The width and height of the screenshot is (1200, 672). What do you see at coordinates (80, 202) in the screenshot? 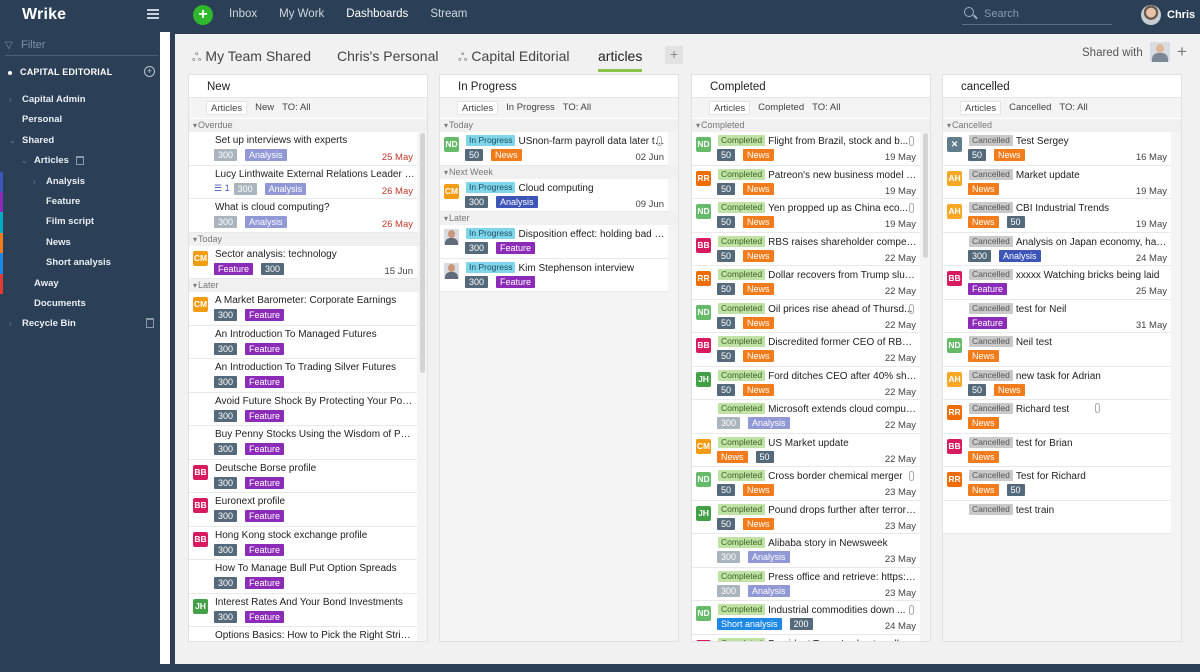
I see `sidebar-item-feature: Feature` at bounding box center [80, 202].